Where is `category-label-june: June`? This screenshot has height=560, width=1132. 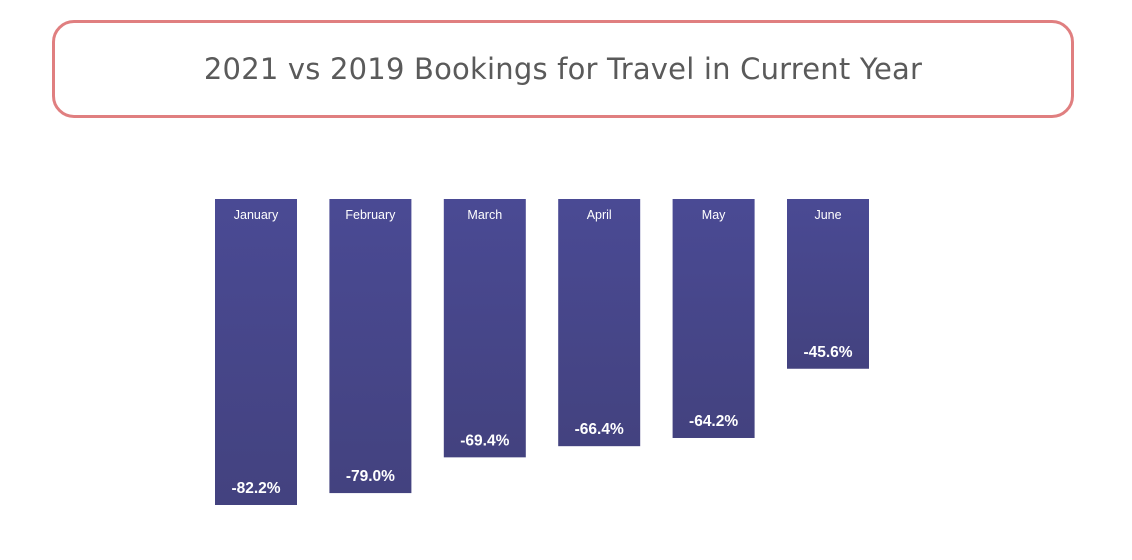 category-label-june: June is located at coordinates (827, 215).